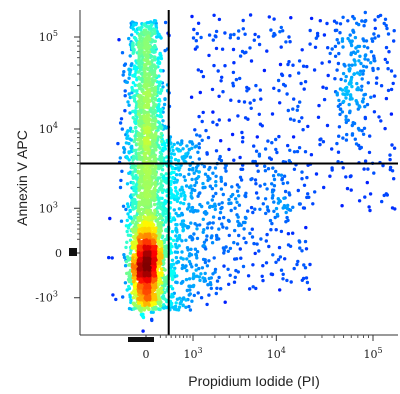 The image size is (400, 394). I want to click on y-tick-label: 10⁵, so click(48, 36).